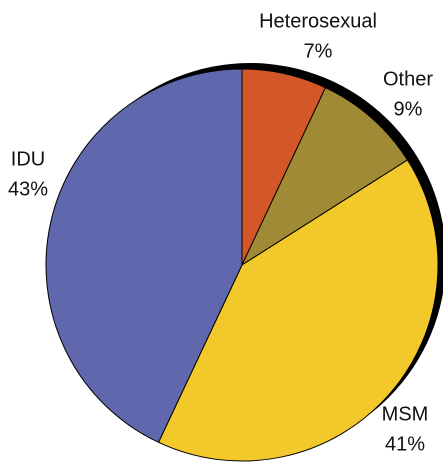 The height and width of the screenshot is (476, 443). What do you see at coordinates (318, 21) in the screenshot?
I see `slice-label: Heterosexual` at bounding box center [318, 21].